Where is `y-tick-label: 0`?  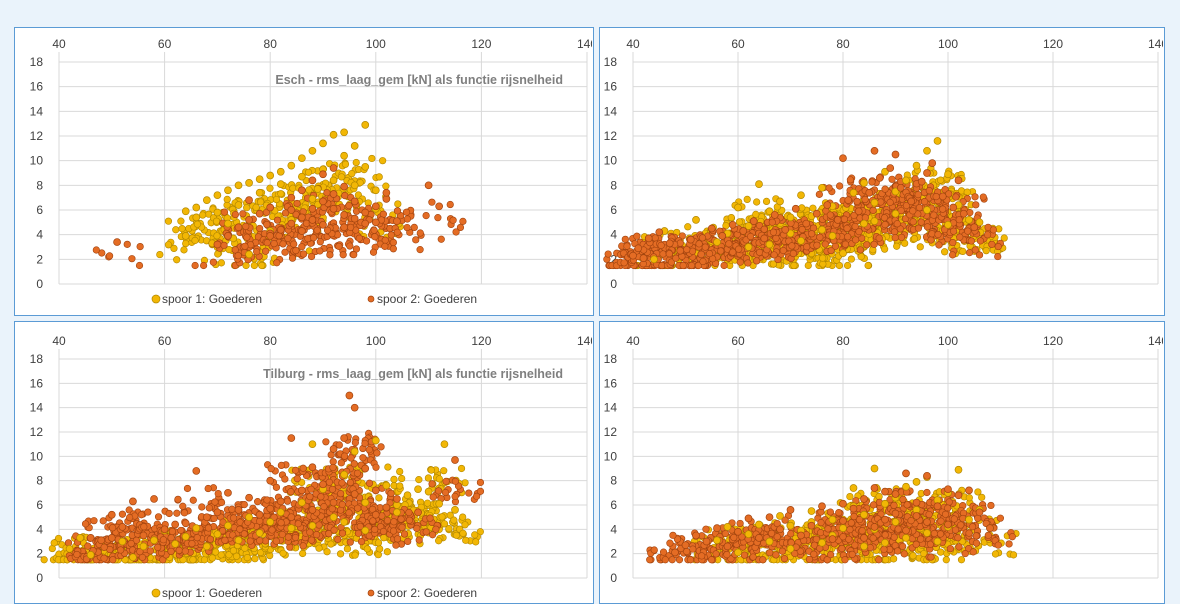 y-tick-label: 0 is located at coordinates (39, 284).